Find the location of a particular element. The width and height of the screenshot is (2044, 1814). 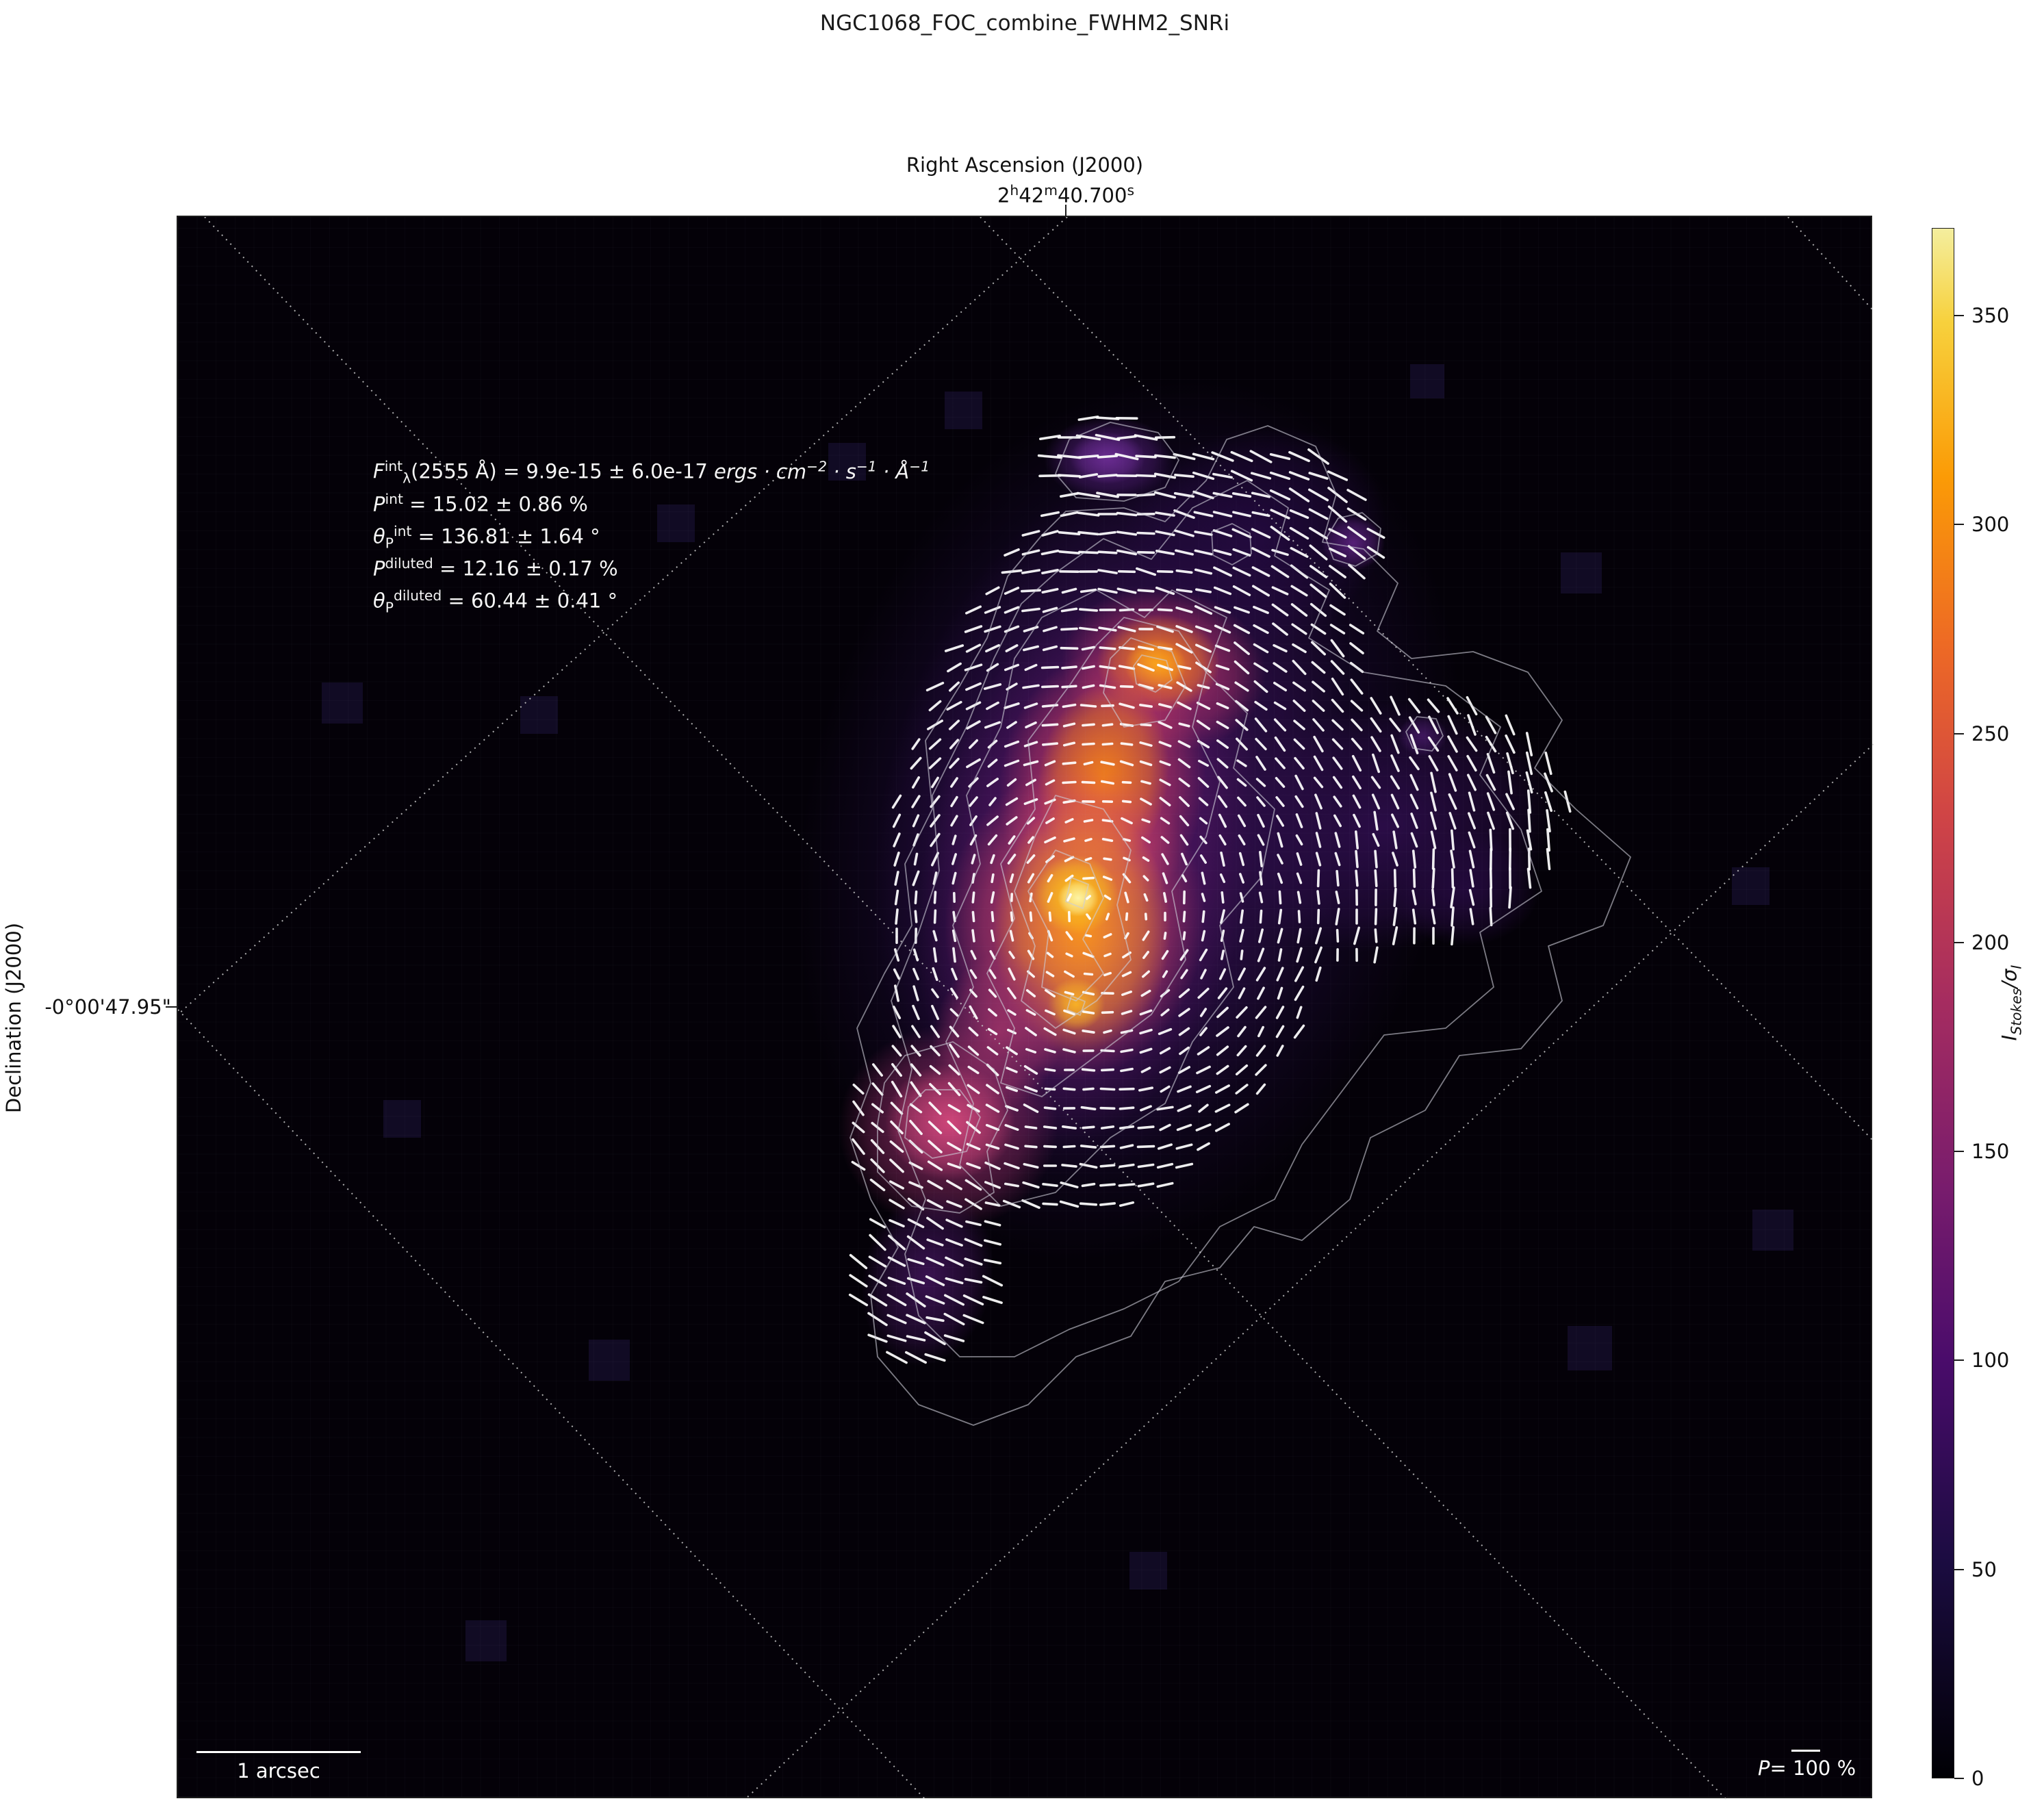

colorbar-tick-label: 300 is located at coordinates (1990, 525).